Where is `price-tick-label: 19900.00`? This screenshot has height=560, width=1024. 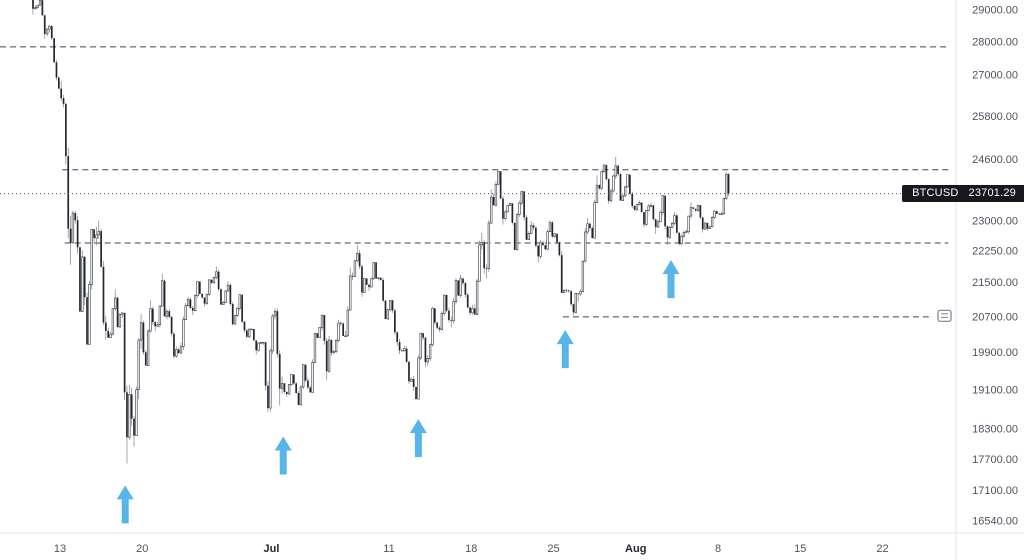
price-tick-label: 19900.00 is located at coordinates (995, 353).